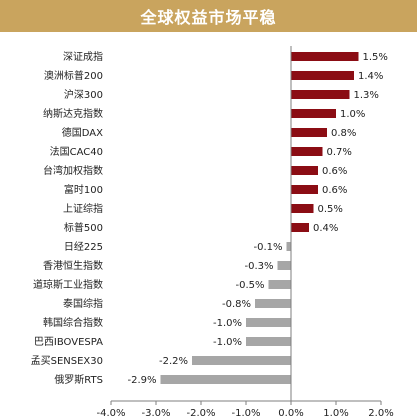 This screenshot has height=420, width=417. Describe the element at coordinates (82, 132) in the screenshot. I see `category-label: 德国DAX` at that location.